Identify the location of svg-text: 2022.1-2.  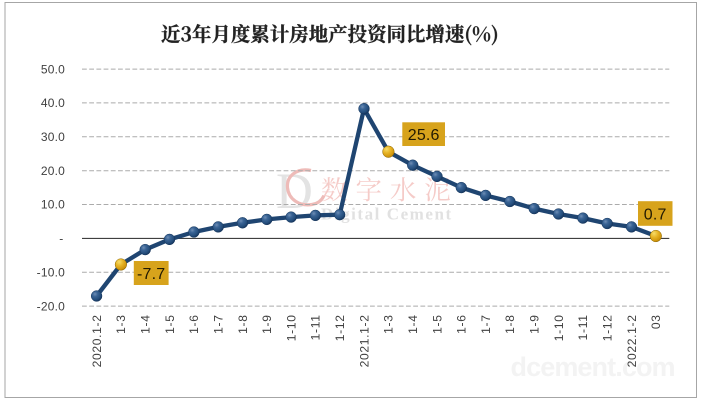
(632, 340).